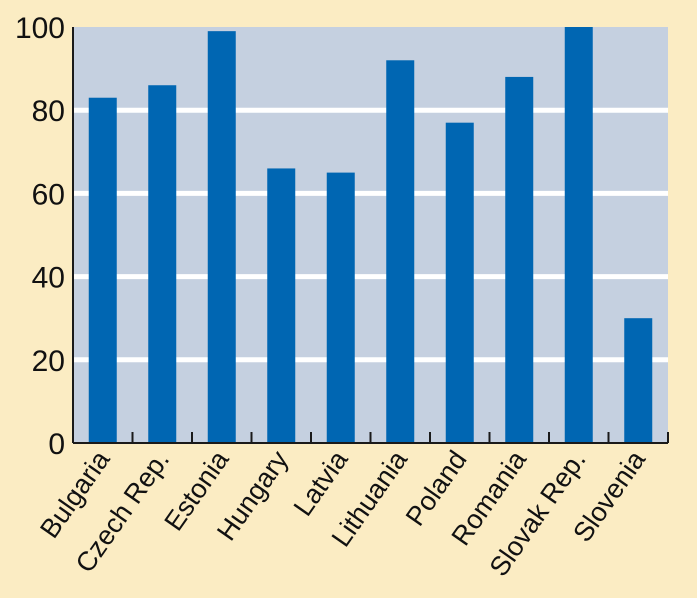  What do you see at coordinates (340, 307) in the screenshot?
I see `bar-latvia` at bounding box center [340, 307].